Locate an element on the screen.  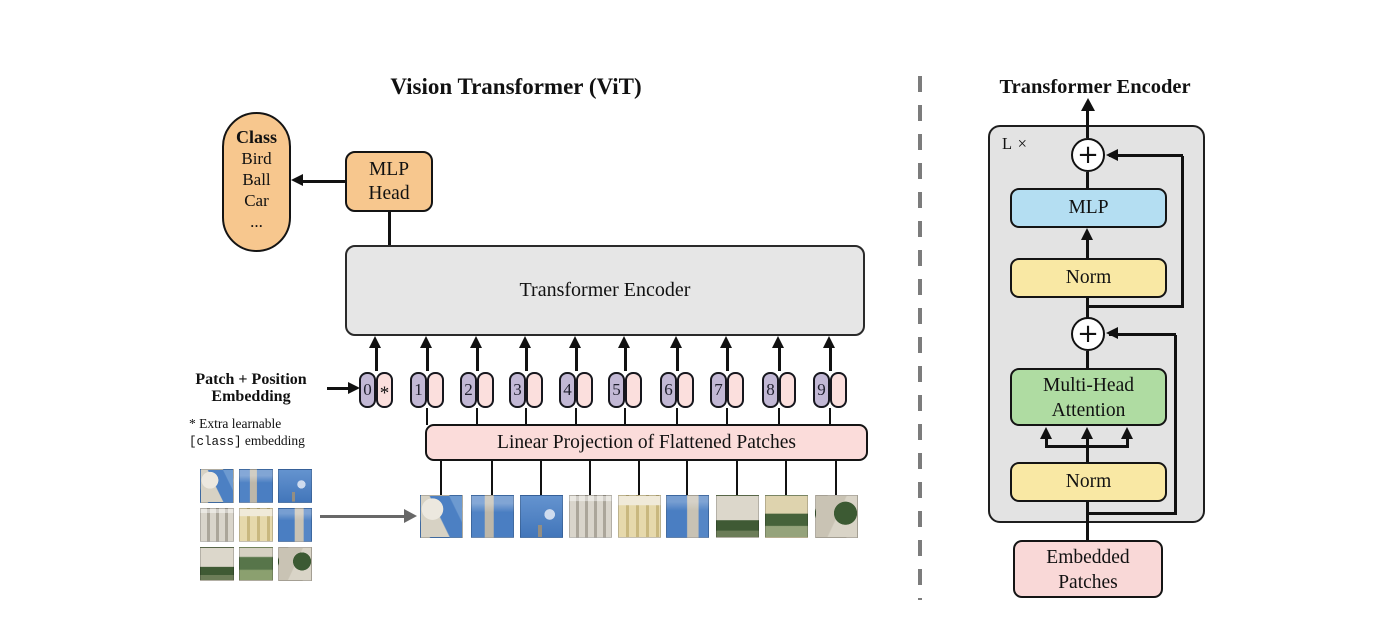
position-token-3: 3 is located at coordinates (517, 390).